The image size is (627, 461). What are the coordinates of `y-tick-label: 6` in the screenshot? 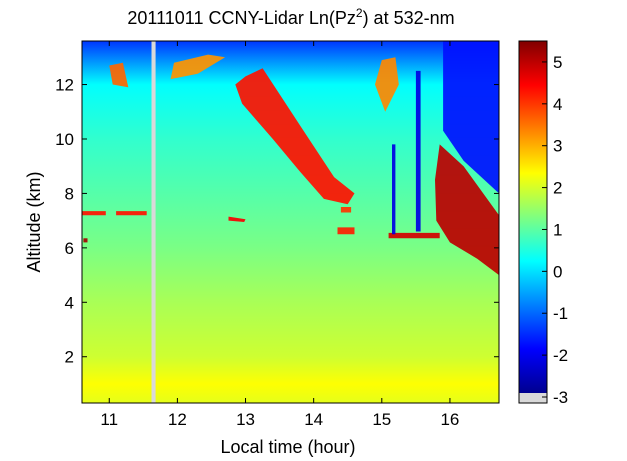 It's located at (69, 248).